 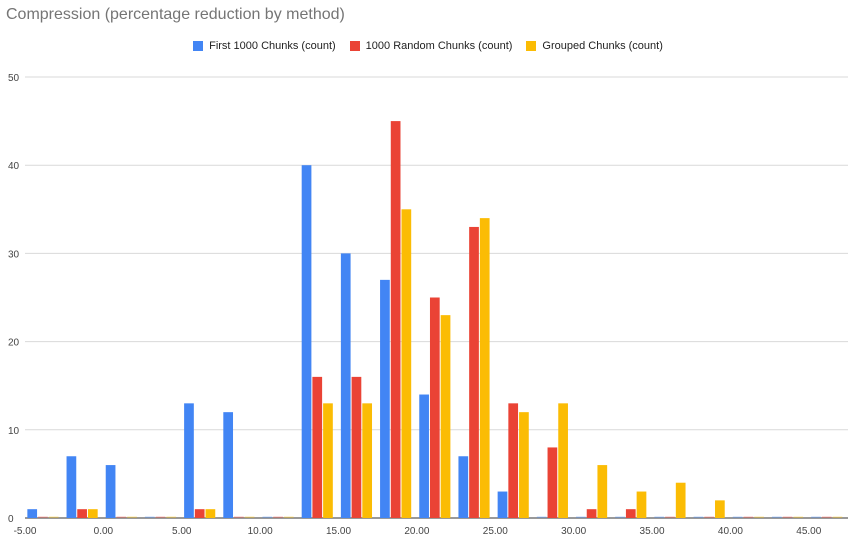 I want to click on legend-item-grouped: Grouped Chunks (count), so click(x=594, y=46).